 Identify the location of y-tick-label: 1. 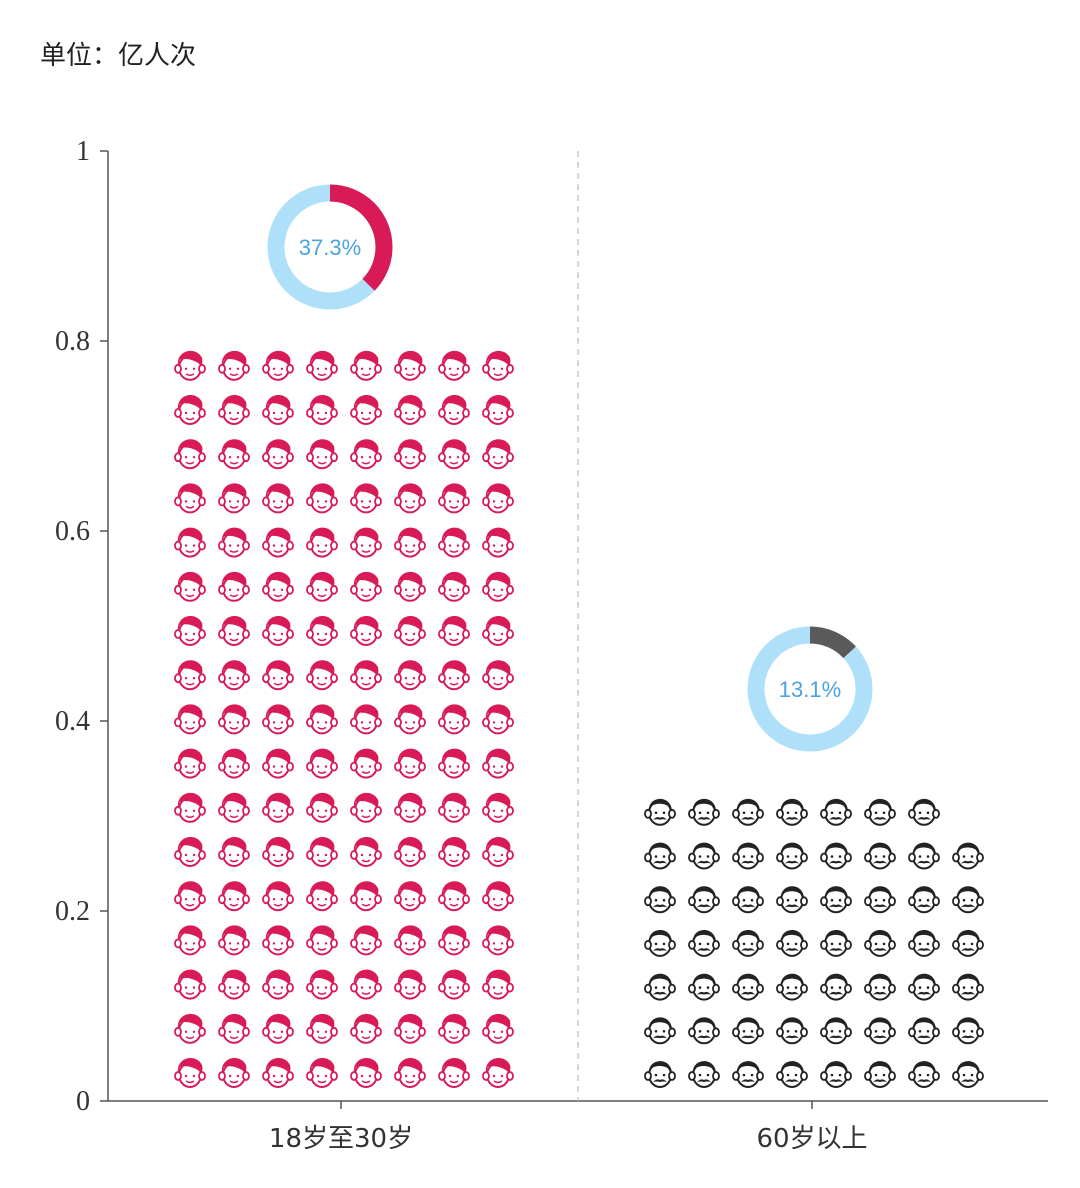
(83, 151).